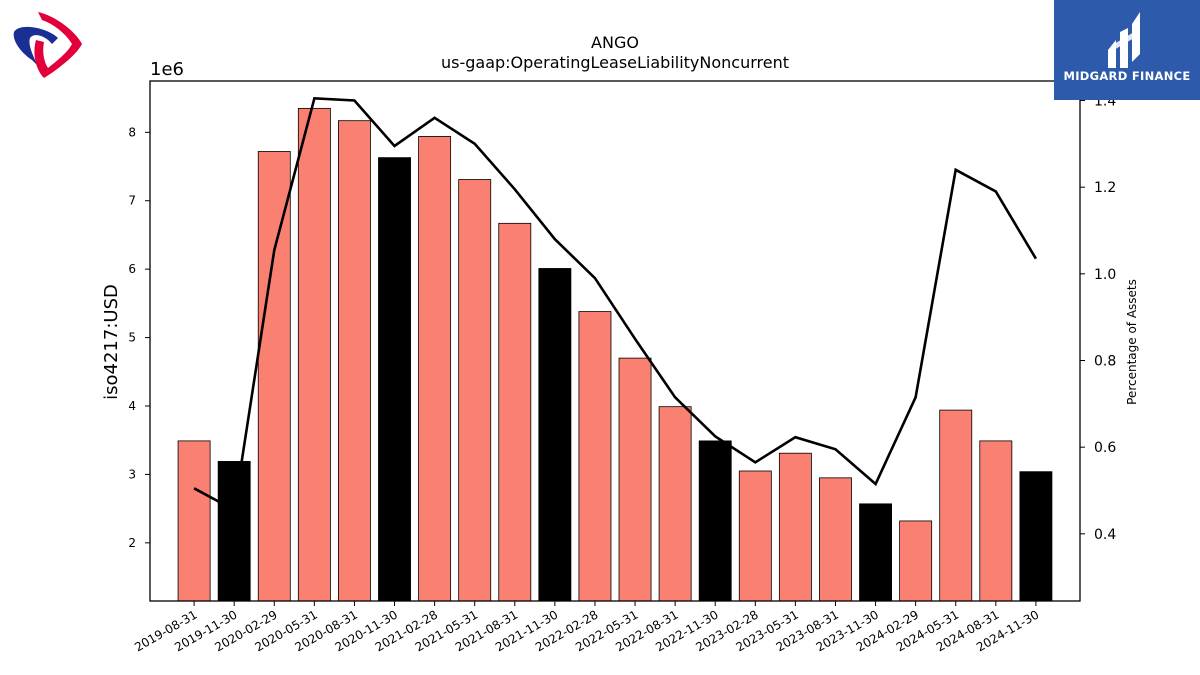 The image size is (1200, 675). I want to click on y-right-tick-label: 1.2, so click(1105, 188).